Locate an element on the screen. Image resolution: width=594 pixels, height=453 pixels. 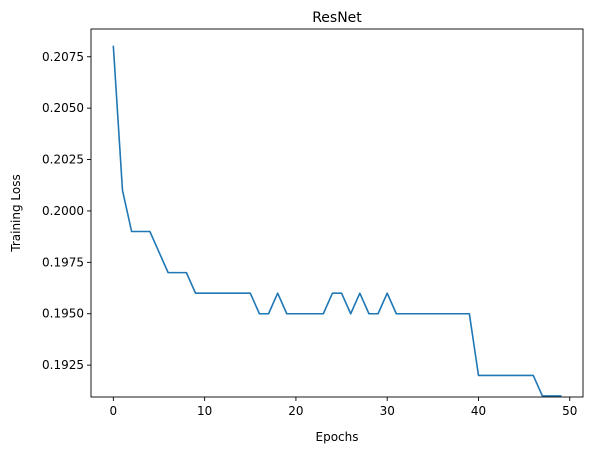
y-tick-label: 0.1950 is located at coordinates (63, 314).